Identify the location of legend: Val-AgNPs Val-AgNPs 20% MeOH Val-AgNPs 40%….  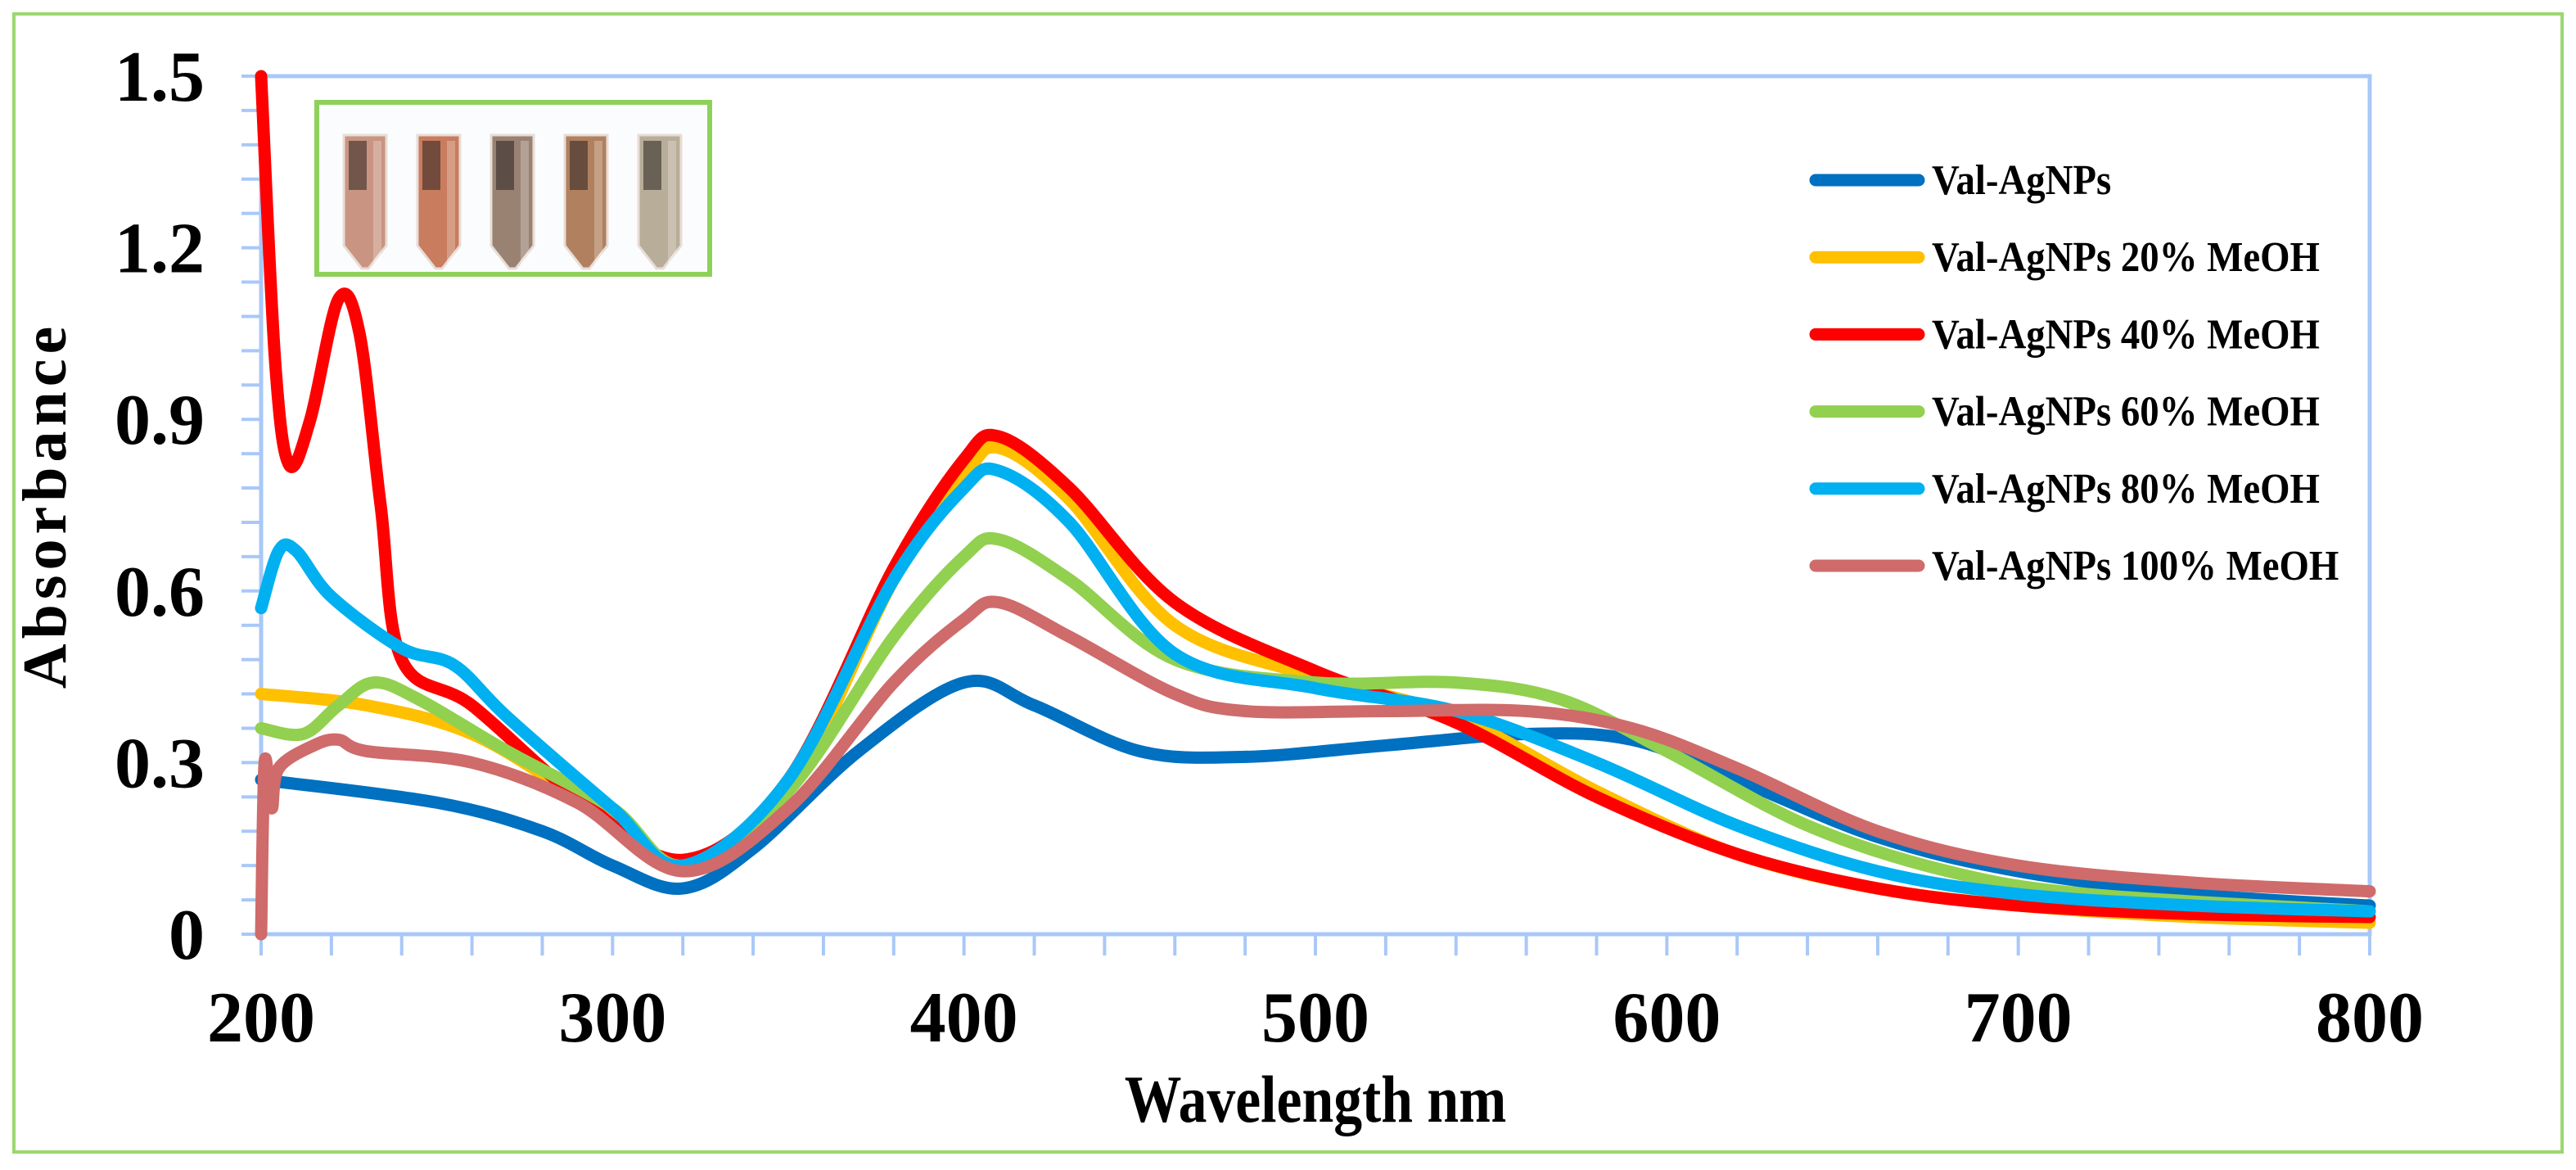
(2074, 373).